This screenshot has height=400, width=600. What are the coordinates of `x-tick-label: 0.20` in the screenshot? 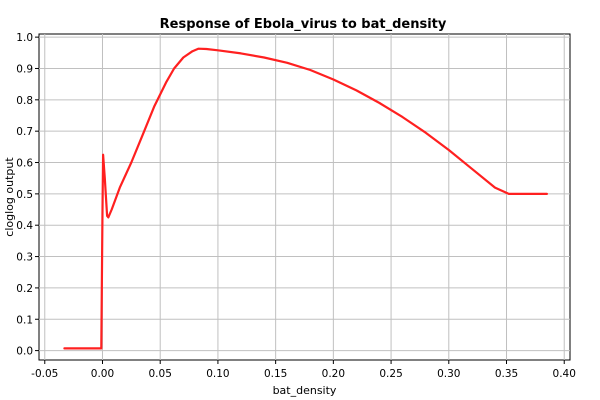 It's located at (333, 374).